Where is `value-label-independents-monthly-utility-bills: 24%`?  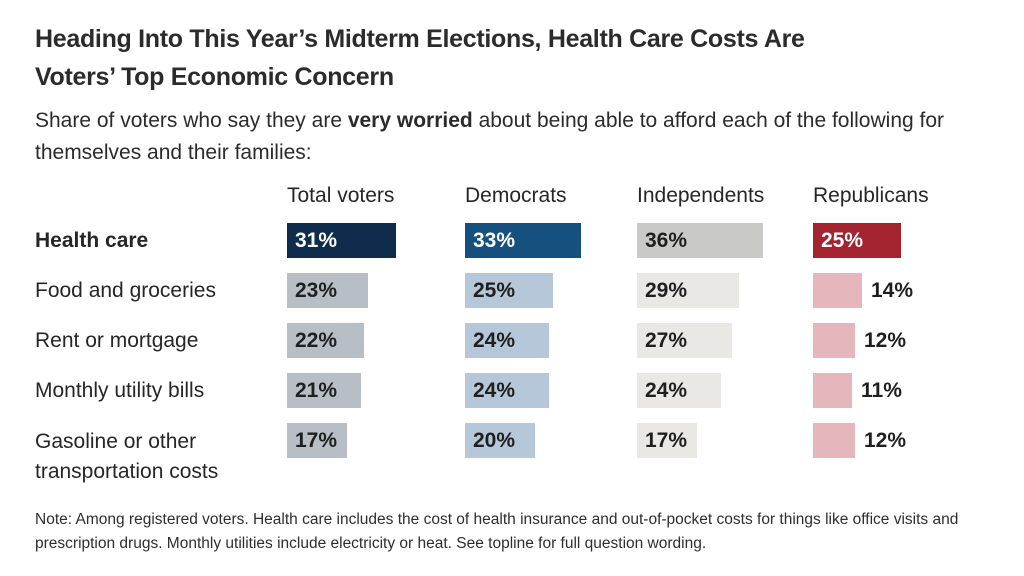 value-label-independents-monthly-utility-bills: 24% is located at coordinates (666, 390).